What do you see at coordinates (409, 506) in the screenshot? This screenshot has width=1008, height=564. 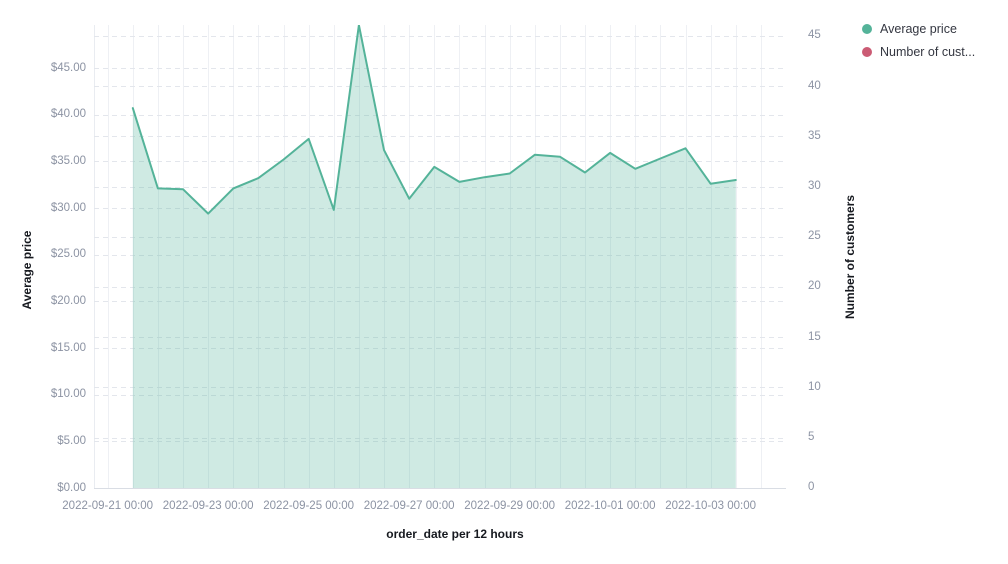 I see `x-tick-label: 2022-09-27 00:00` at bounding box center [409, 506].